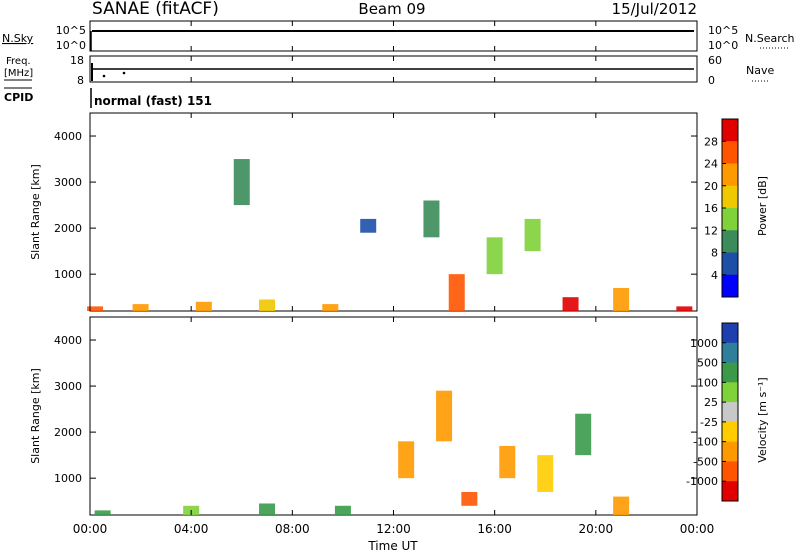 This screenshot has width=800, height=554. Describe the element at coordinates (71, 30) in the screenshot. I see `nsky-tick-top: 10^5` at that location.